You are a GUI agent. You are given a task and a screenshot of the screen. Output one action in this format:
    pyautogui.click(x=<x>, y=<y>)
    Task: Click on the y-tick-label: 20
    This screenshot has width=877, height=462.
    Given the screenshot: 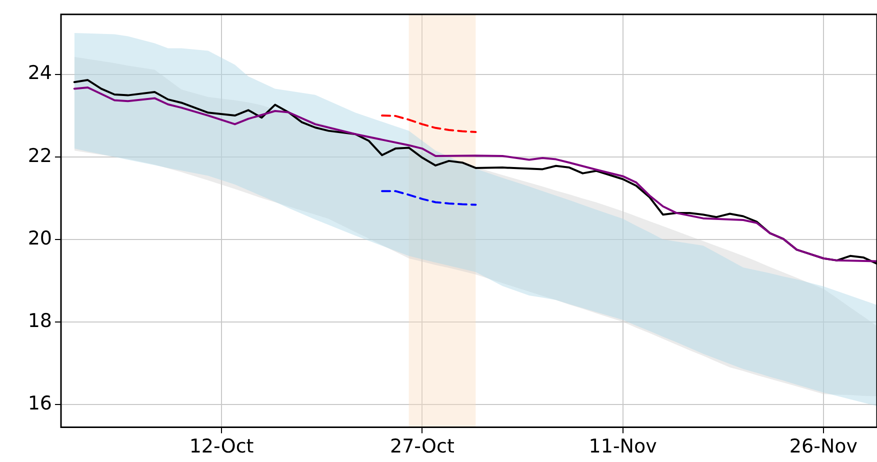 What is the action you would take?
    pyautogui.click(x=40, y=238)
    